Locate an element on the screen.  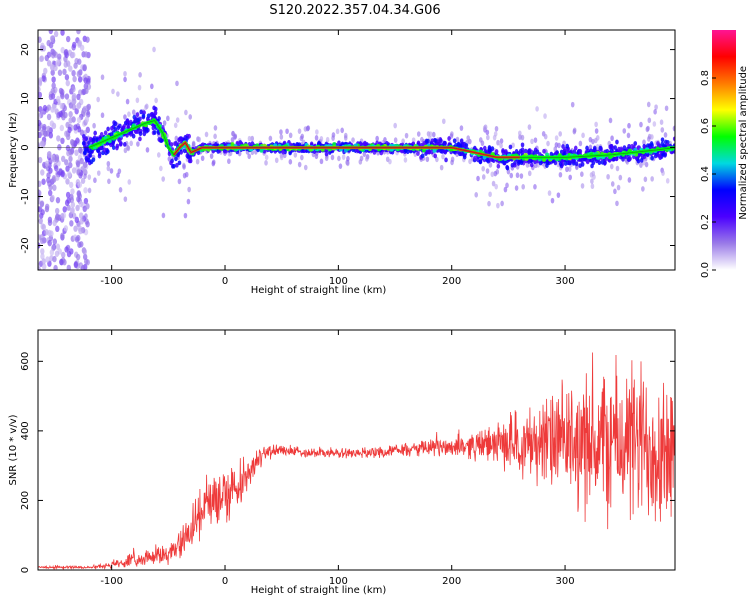
x-tick-label: 200 is located at coordinates (451, 581).